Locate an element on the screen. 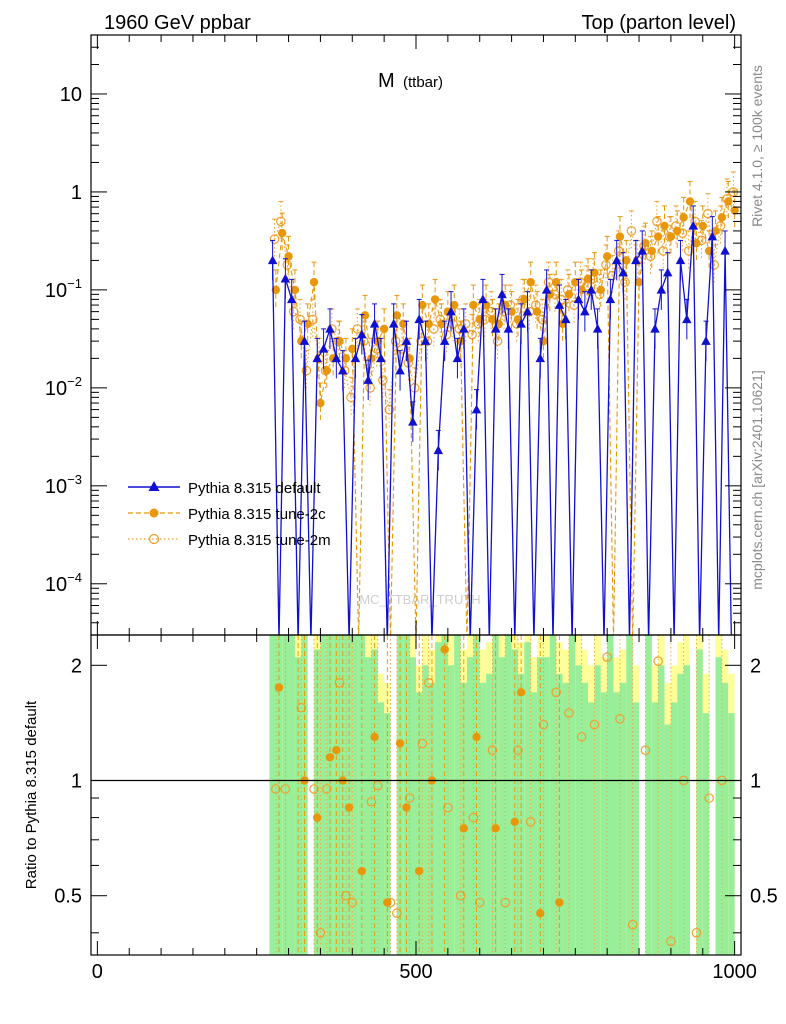  rivet-label: Rivet 4.1.0, ≥ 100k events is located at coordinates (757, 146).